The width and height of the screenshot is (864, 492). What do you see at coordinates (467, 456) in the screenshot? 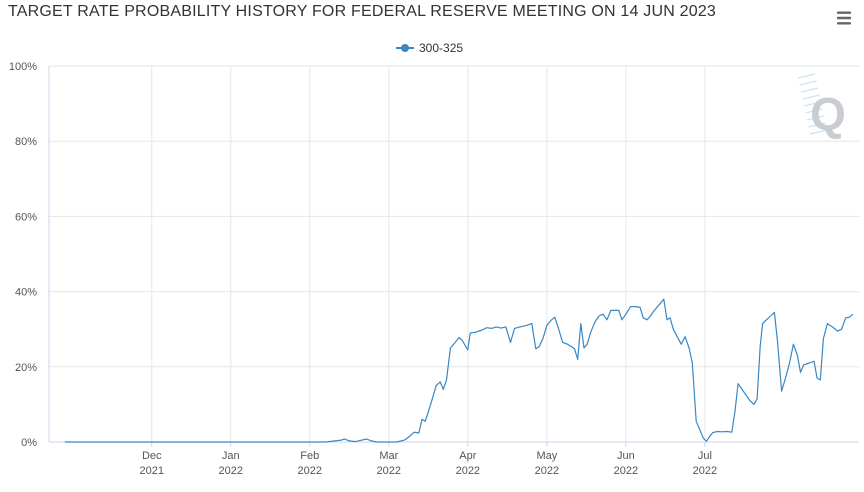
I see `x-tick-label-month: Apr` at bounding box center [467, 456].